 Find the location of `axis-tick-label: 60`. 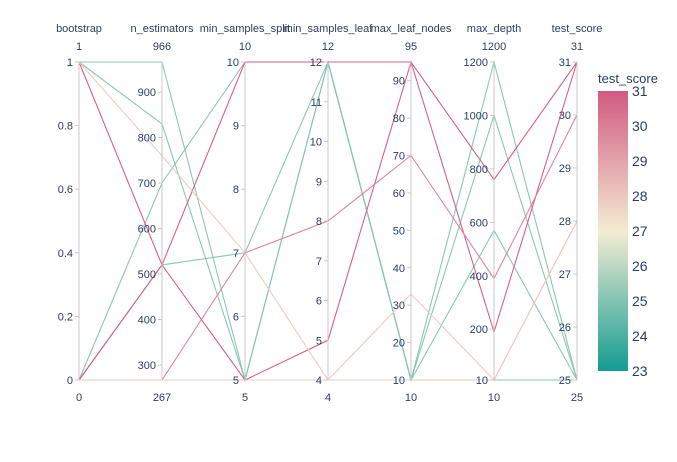

axis-tick-label: 60 is located at coordinates (399, 194).